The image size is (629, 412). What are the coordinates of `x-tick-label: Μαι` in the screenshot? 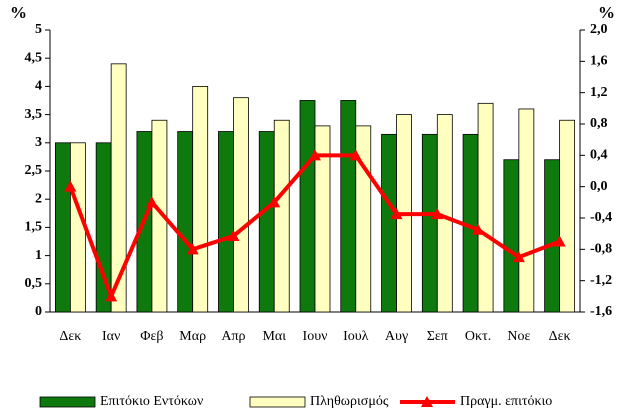 It's located at (274, 336).